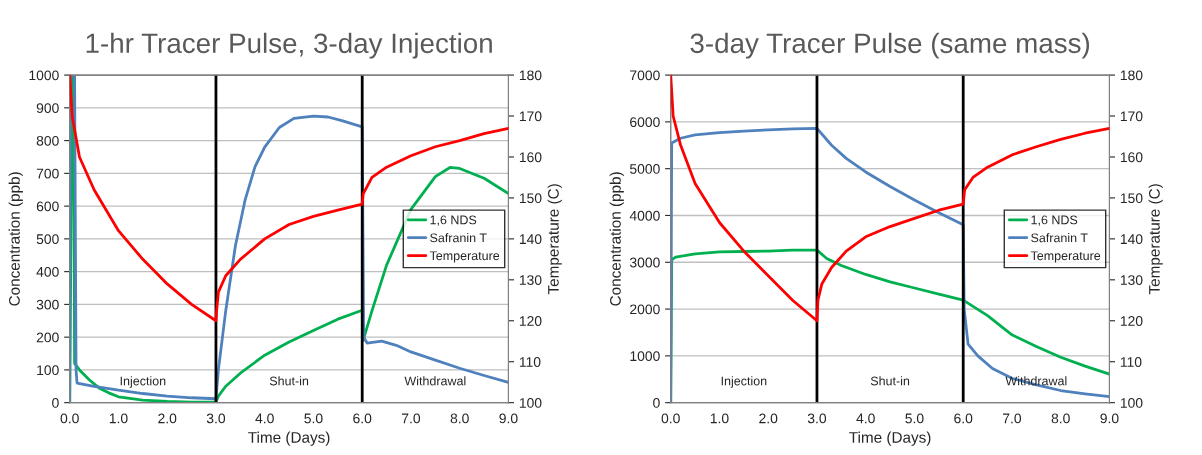  I want to click on y-tick-label: 300, so click(47, 304).